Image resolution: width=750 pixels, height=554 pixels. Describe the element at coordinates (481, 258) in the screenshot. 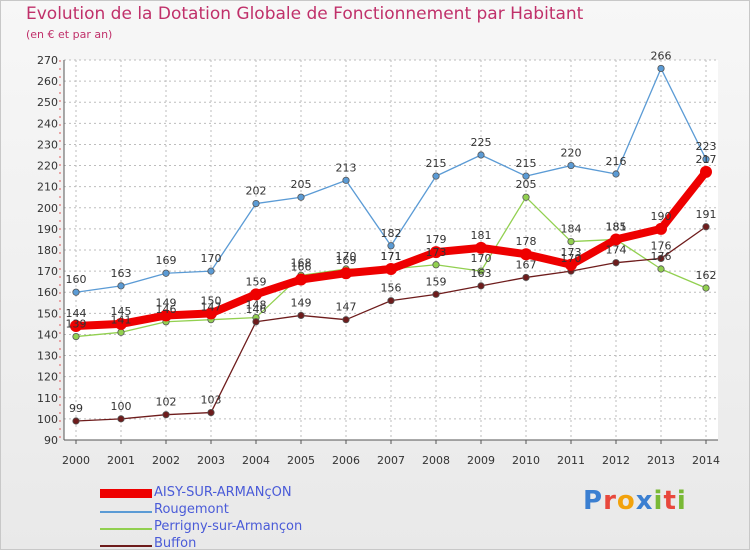

I see `data-label-perrigny-sur-arman-on: 170` at that location.